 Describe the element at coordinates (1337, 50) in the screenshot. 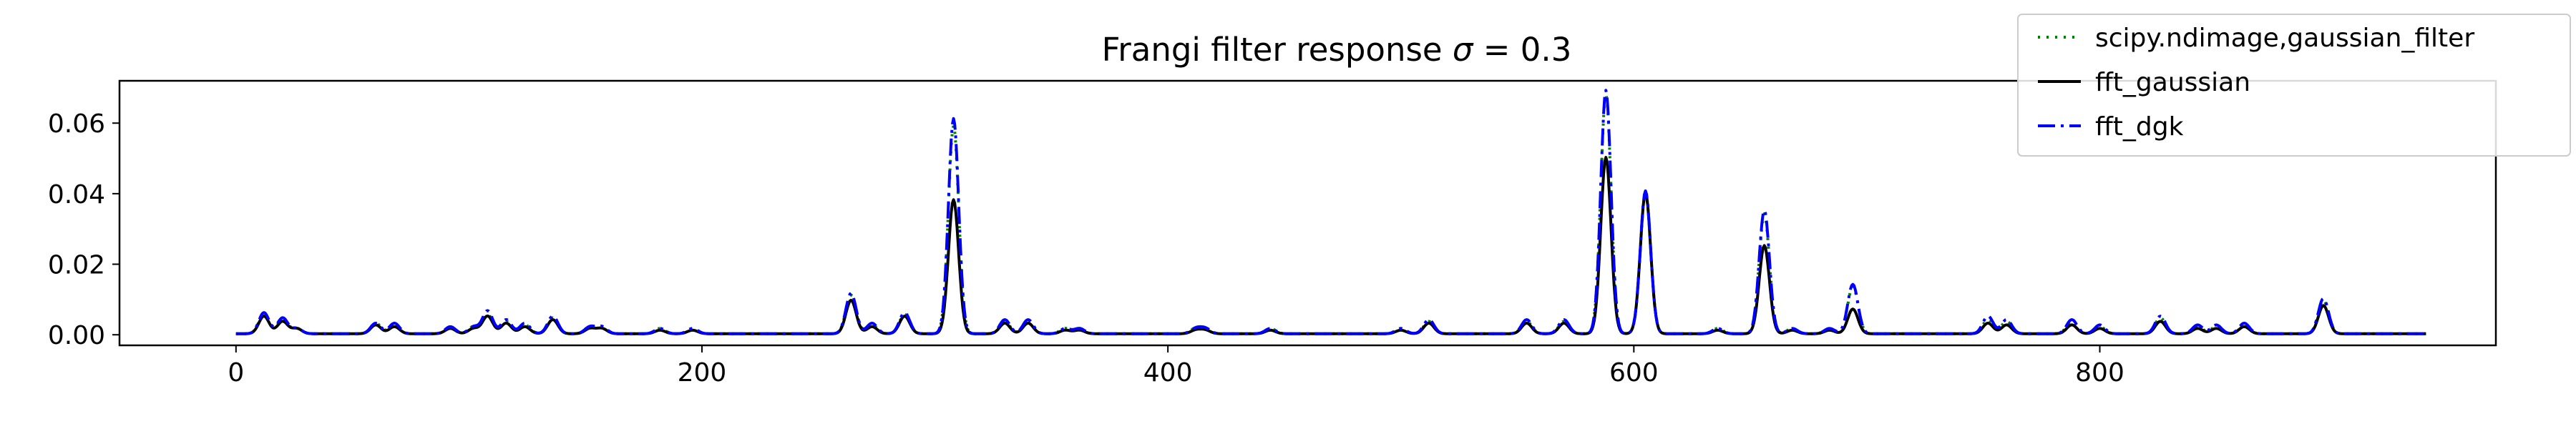

I see `chart-title: Frangi filter response σ = 0.3` at that location.